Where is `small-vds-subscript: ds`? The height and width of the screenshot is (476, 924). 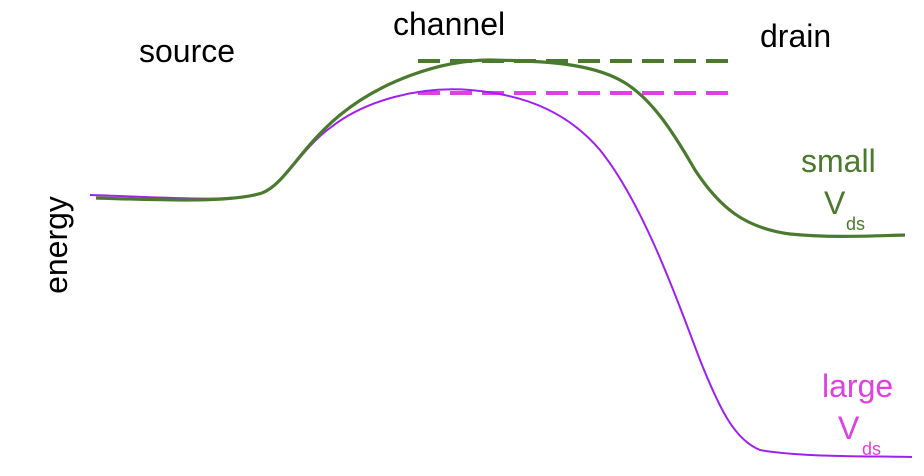 small-vds-subscript: ds is located at coordinates (856, 224).